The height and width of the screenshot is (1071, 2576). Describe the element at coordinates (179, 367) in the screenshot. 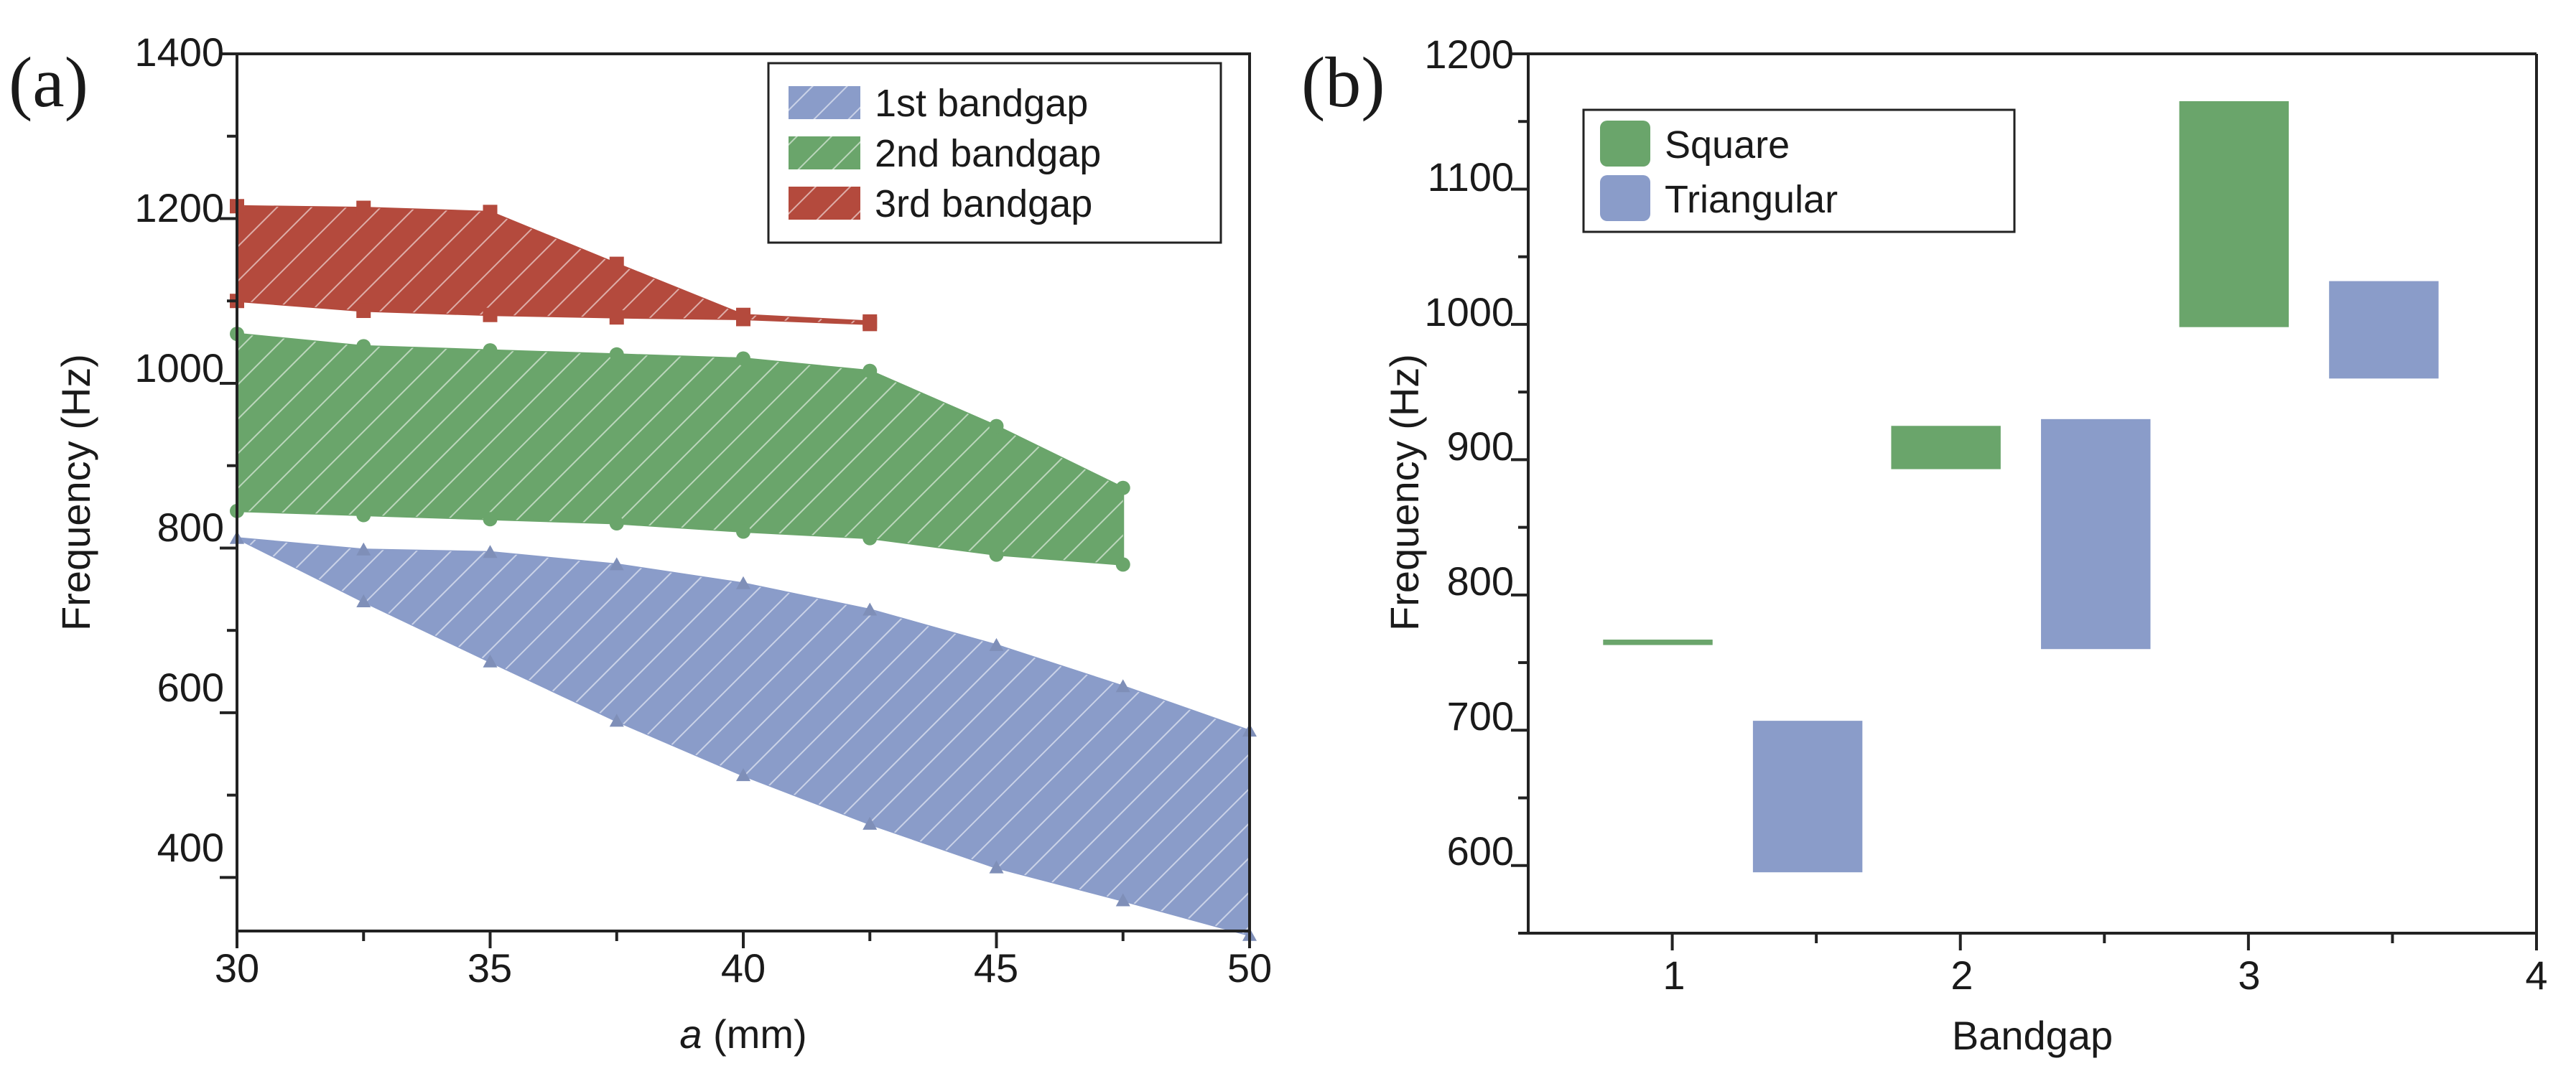

I see `a-ytick-label: 1000` at that location.